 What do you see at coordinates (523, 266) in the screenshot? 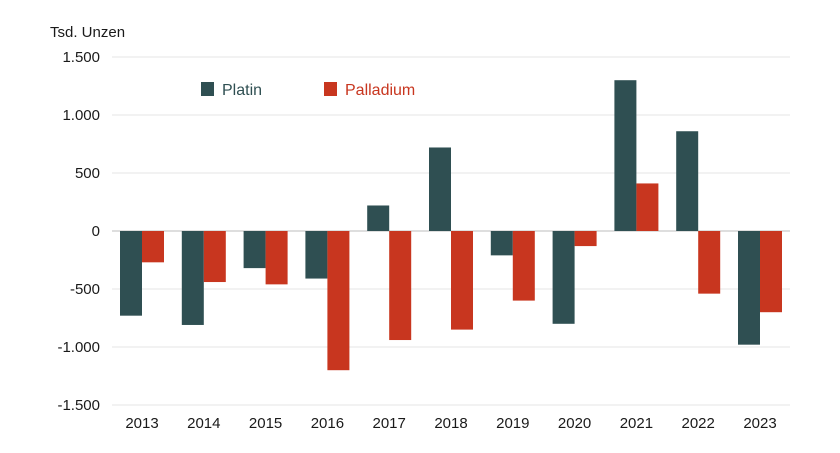
I see `bar-palladium-2019` at bounding box center [523, 266].